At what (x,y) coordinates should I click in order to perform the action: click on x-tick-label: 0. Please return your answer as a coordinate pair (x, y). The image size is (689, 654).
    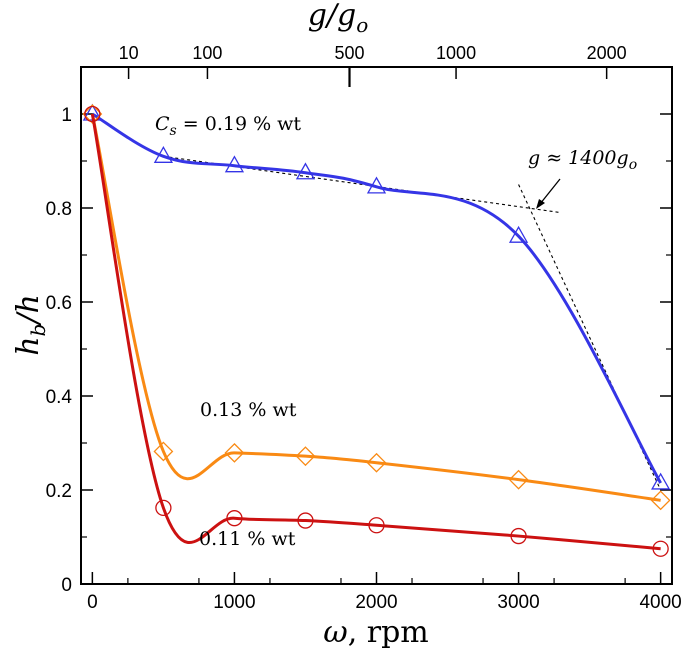
    Looking at the image, I should click on (92, 602).